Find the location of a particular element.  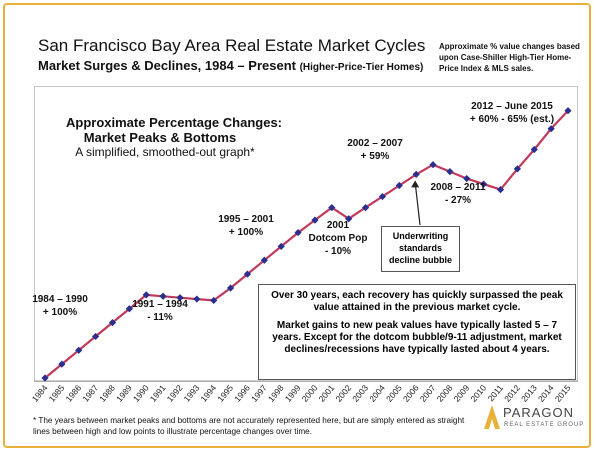

underwriting-line: Underwriting is located at coordinates (420, 236).